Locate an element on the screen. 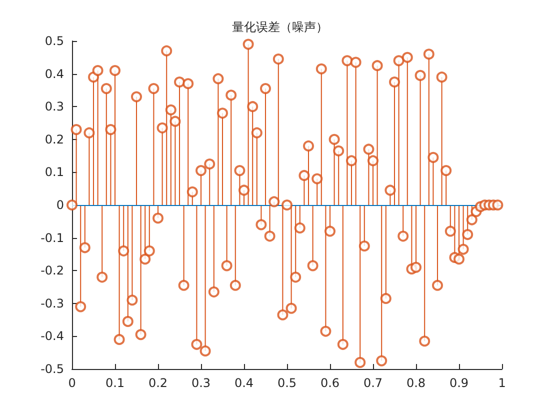  y-tick-label: -0.3 is located at coordinates (52, 303).